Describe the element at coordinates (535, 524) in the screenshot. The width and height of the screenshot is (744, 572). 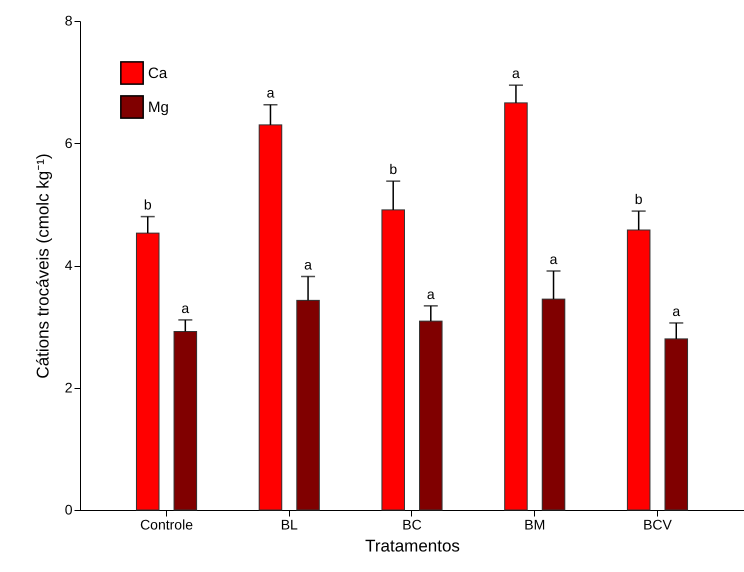
I see `x-tick-label: BM` at that location.